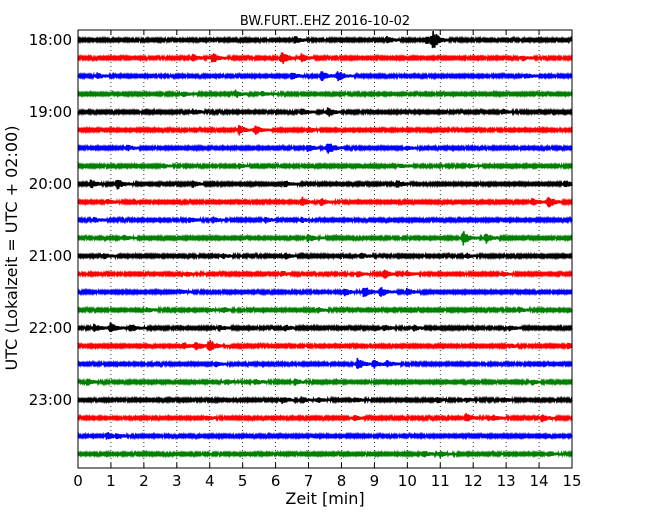 The width and height of the screenshot is (650, 520). What do you see at coordinates (325, 184) in the screenshot?
I see `trace-row-2000` at bounding box center [325, 184].